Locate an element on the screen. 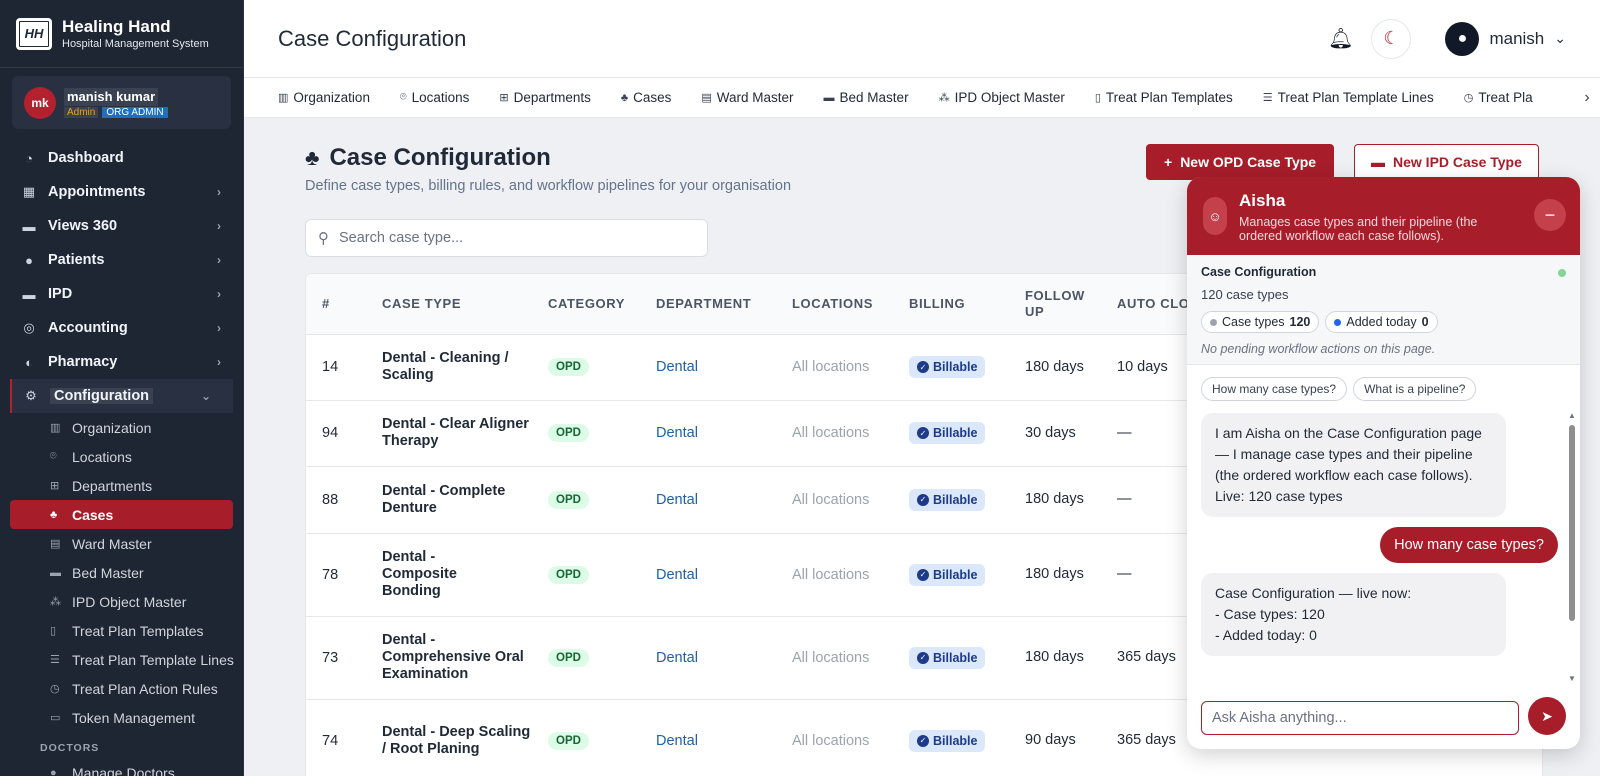 The height and width of the screenshot is (776, 1600). message-scrollbar: ▲ ▼ is located at coordinates (1572, 547).